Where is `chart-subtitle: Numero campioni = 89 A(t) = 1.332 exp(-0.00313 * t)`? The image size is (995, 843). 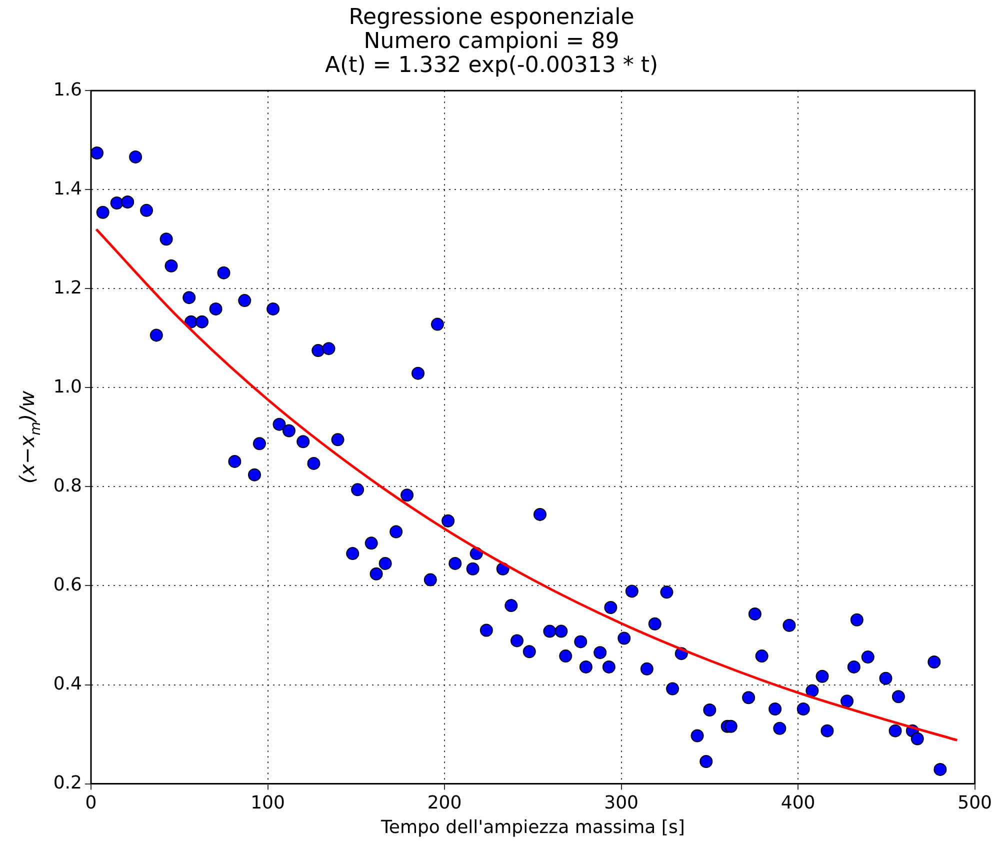
chart-subtitle: Numero campioni = 89 A(t) = 1.332 exp(-0.00313 * t) is located at coordinates (491, 53).